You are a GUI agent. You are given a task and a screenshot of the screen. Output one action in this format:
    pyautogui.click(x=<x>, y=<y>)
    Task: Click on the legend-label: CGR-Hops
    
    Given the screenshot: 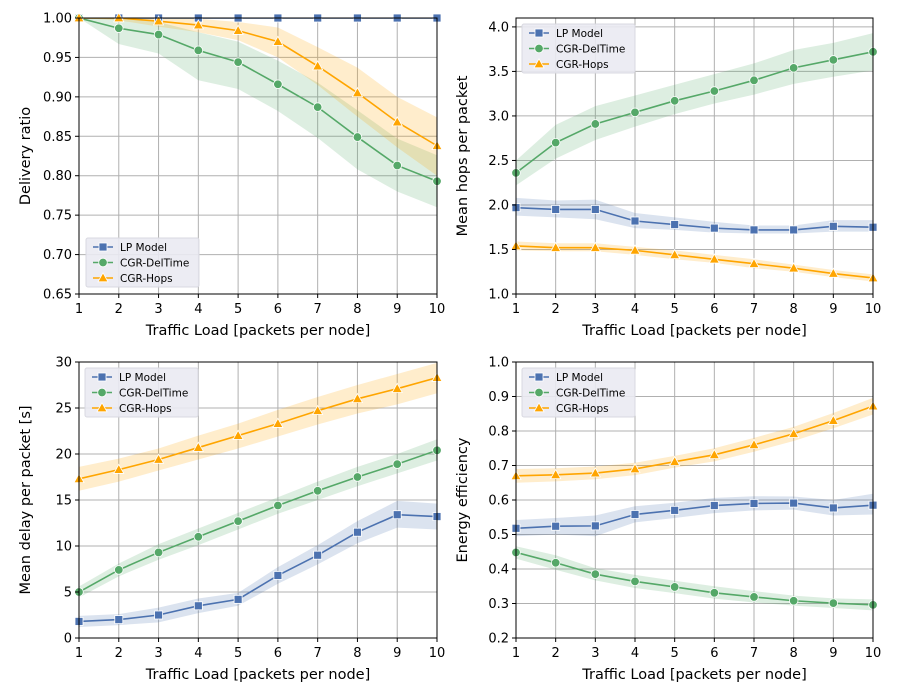 What is the action you would take?
    pyautogui.click(x=145, y=409)
    